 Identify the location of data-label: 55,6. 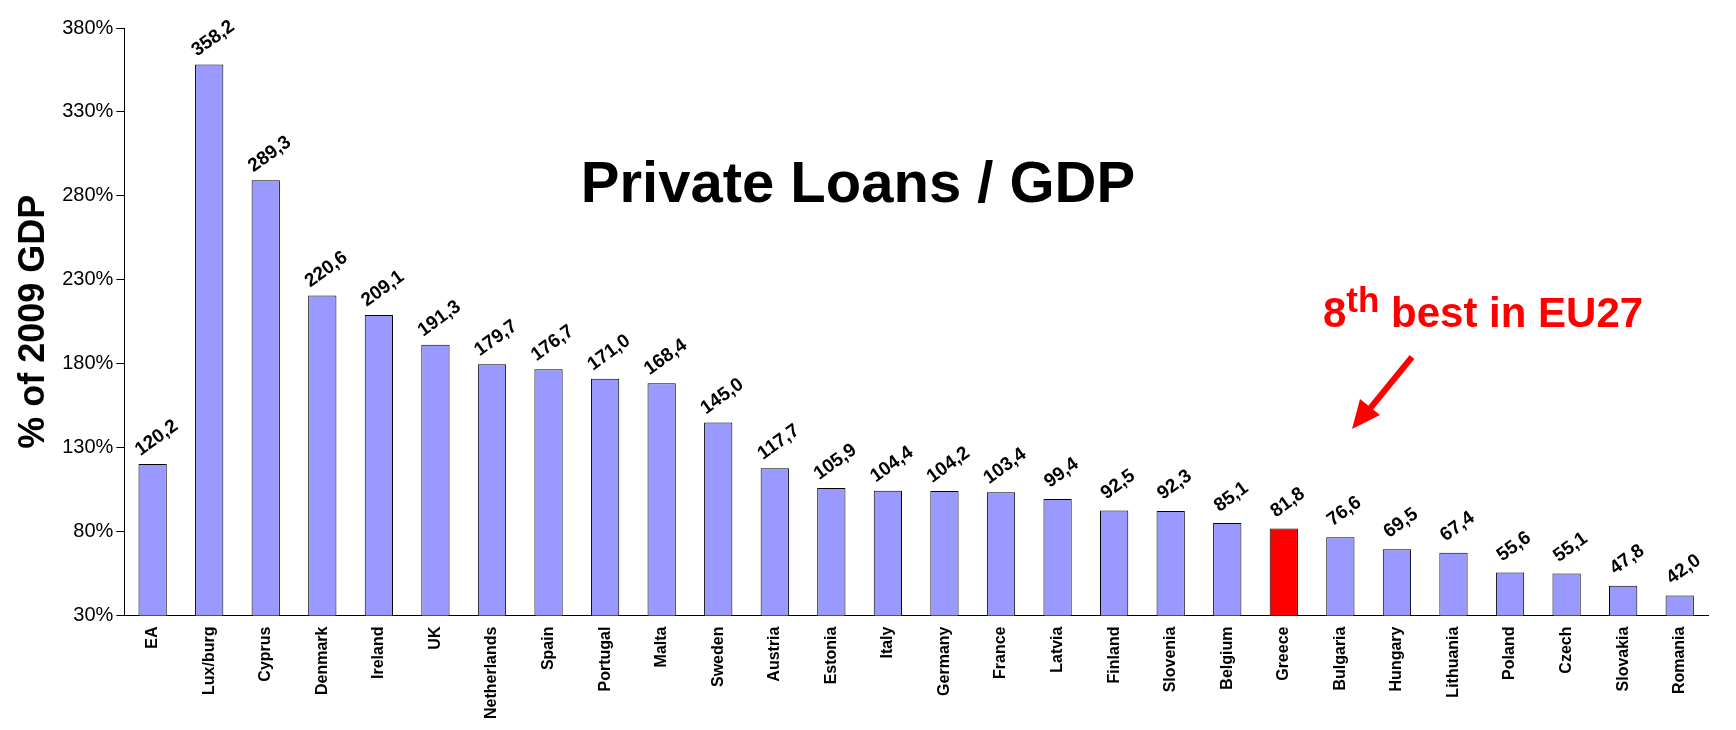
(1513, 545).